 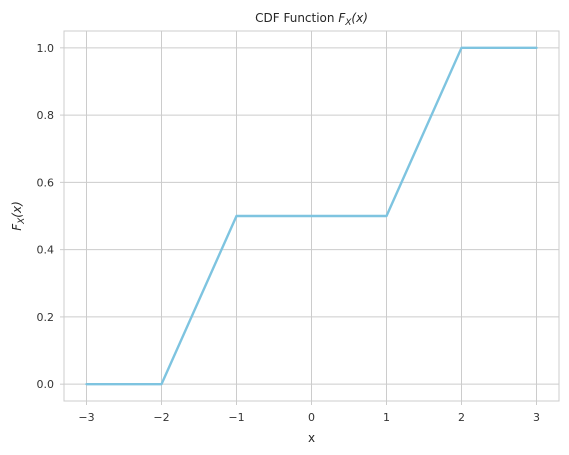 What do you see at coordinates (50, 216) in the screenshot?
I see `y-axis-ticks: 0.0 0.2 0.4 0.6 0.8 1.0` at bounding box center [50, 216].